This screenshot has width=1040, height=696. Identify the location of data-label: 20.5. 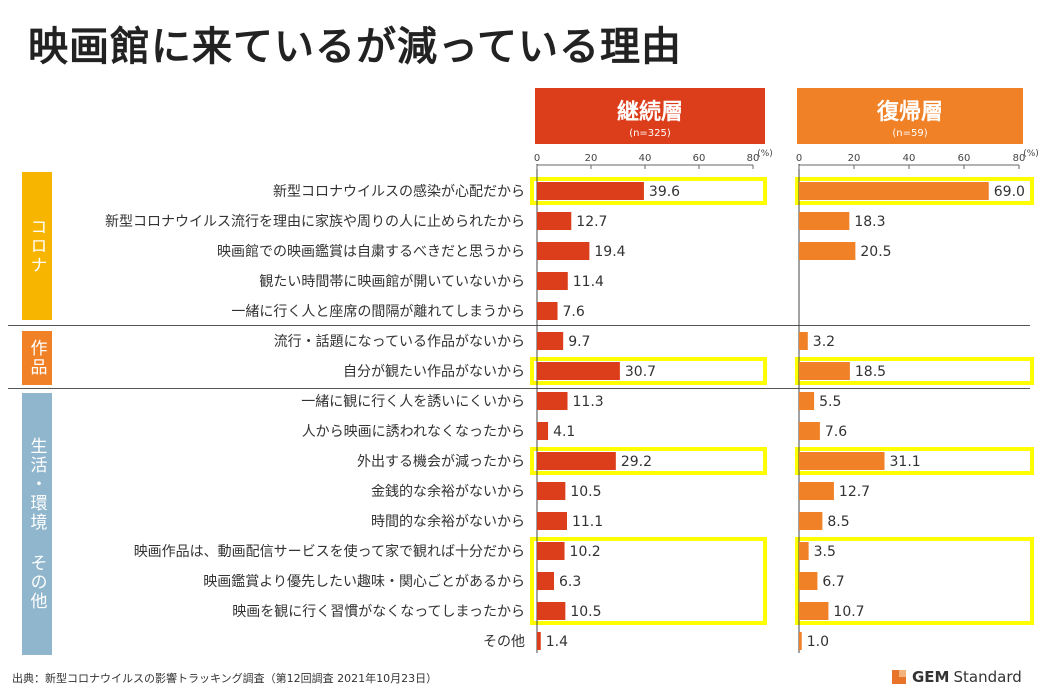
(875, 252).